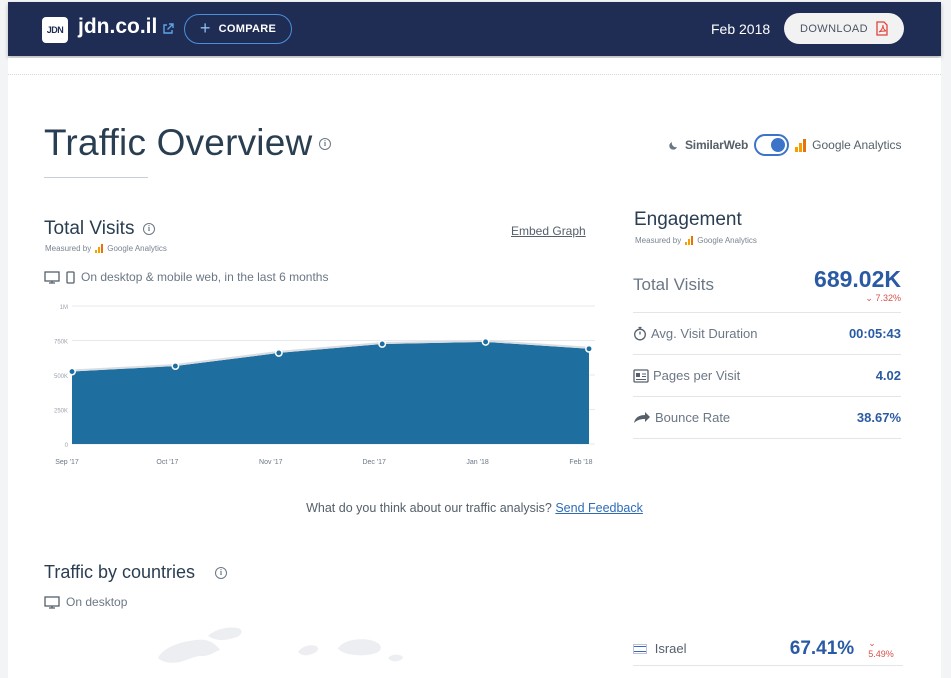 The image size is (951, 678). What do you see at coordinates (778, 145) in the screenshot?
I see `switch-knob` at bounding box center [778, 145].